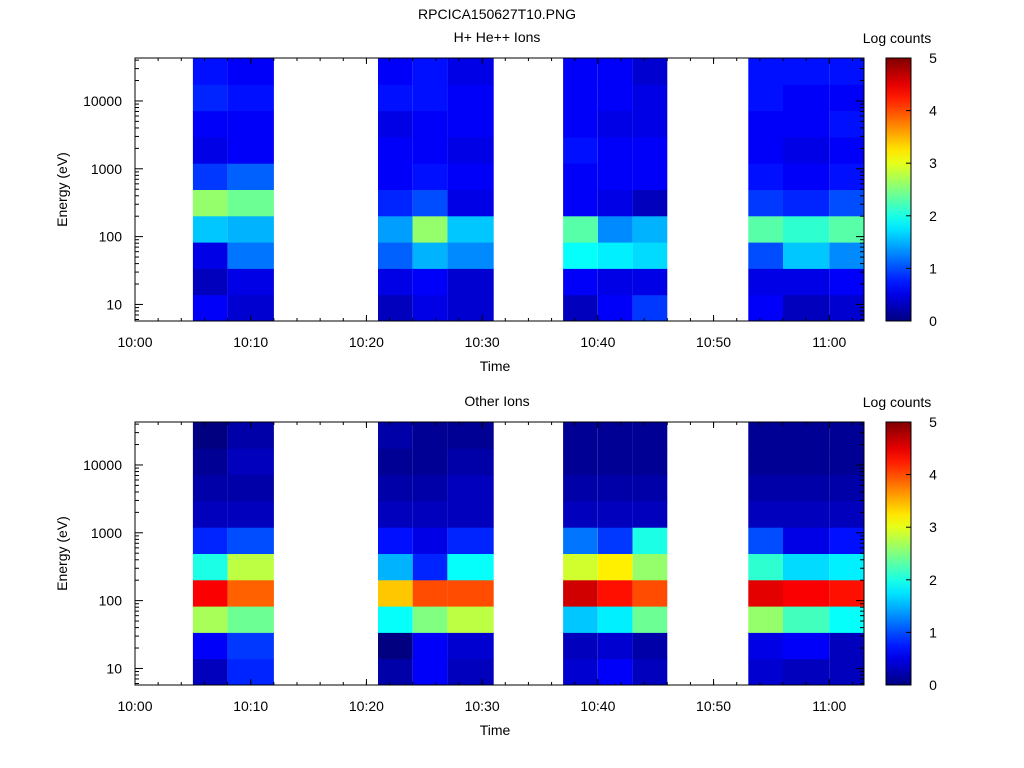 This screenshot has width=1024, height=768. Describe the element at coordinates (114, 668) in the screenshot. I see `y-tick-label: 10` at that location.